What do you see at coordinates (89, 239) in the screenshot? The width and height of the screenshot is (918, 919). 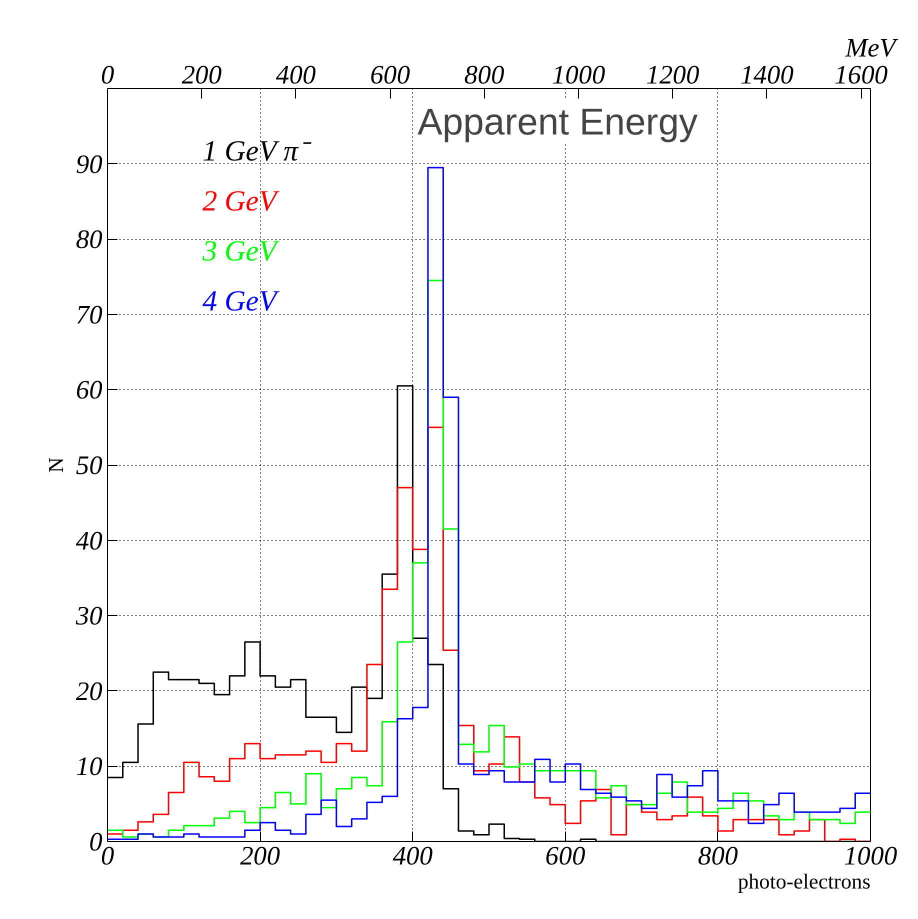 I see `y-tick-label: 80` at bounding box center [89, 239].